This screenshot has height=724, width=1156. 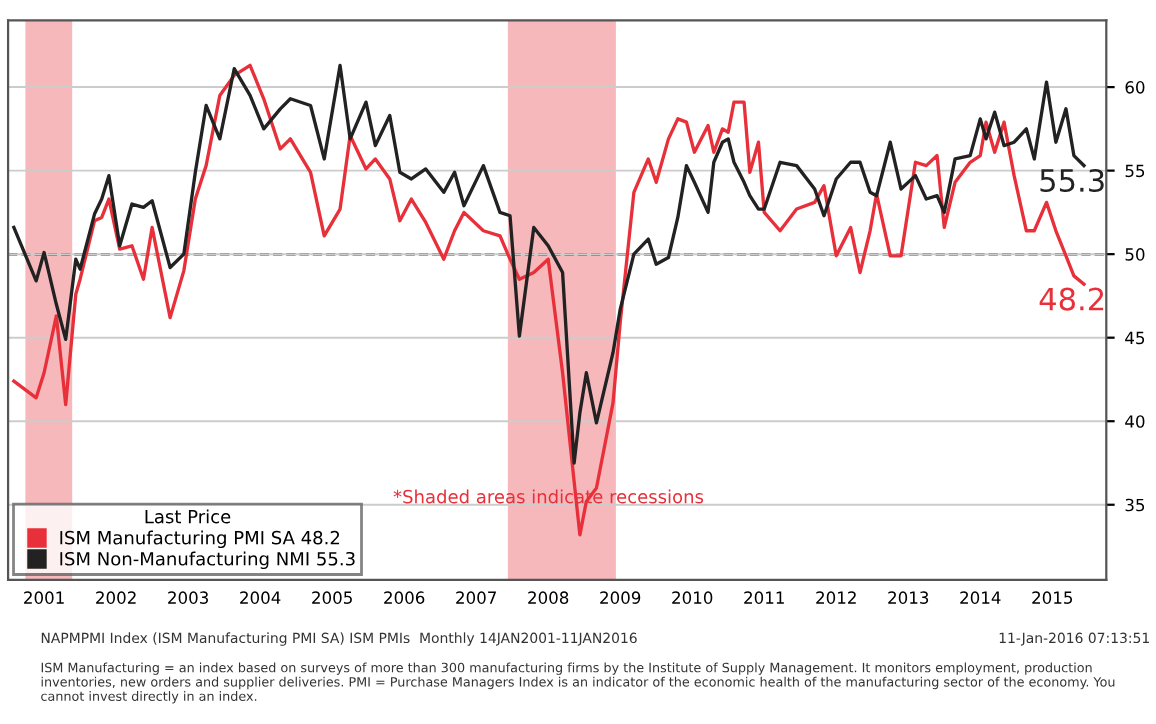 I want to click on x-tick-label: 2009, so click(x=620, y=597).